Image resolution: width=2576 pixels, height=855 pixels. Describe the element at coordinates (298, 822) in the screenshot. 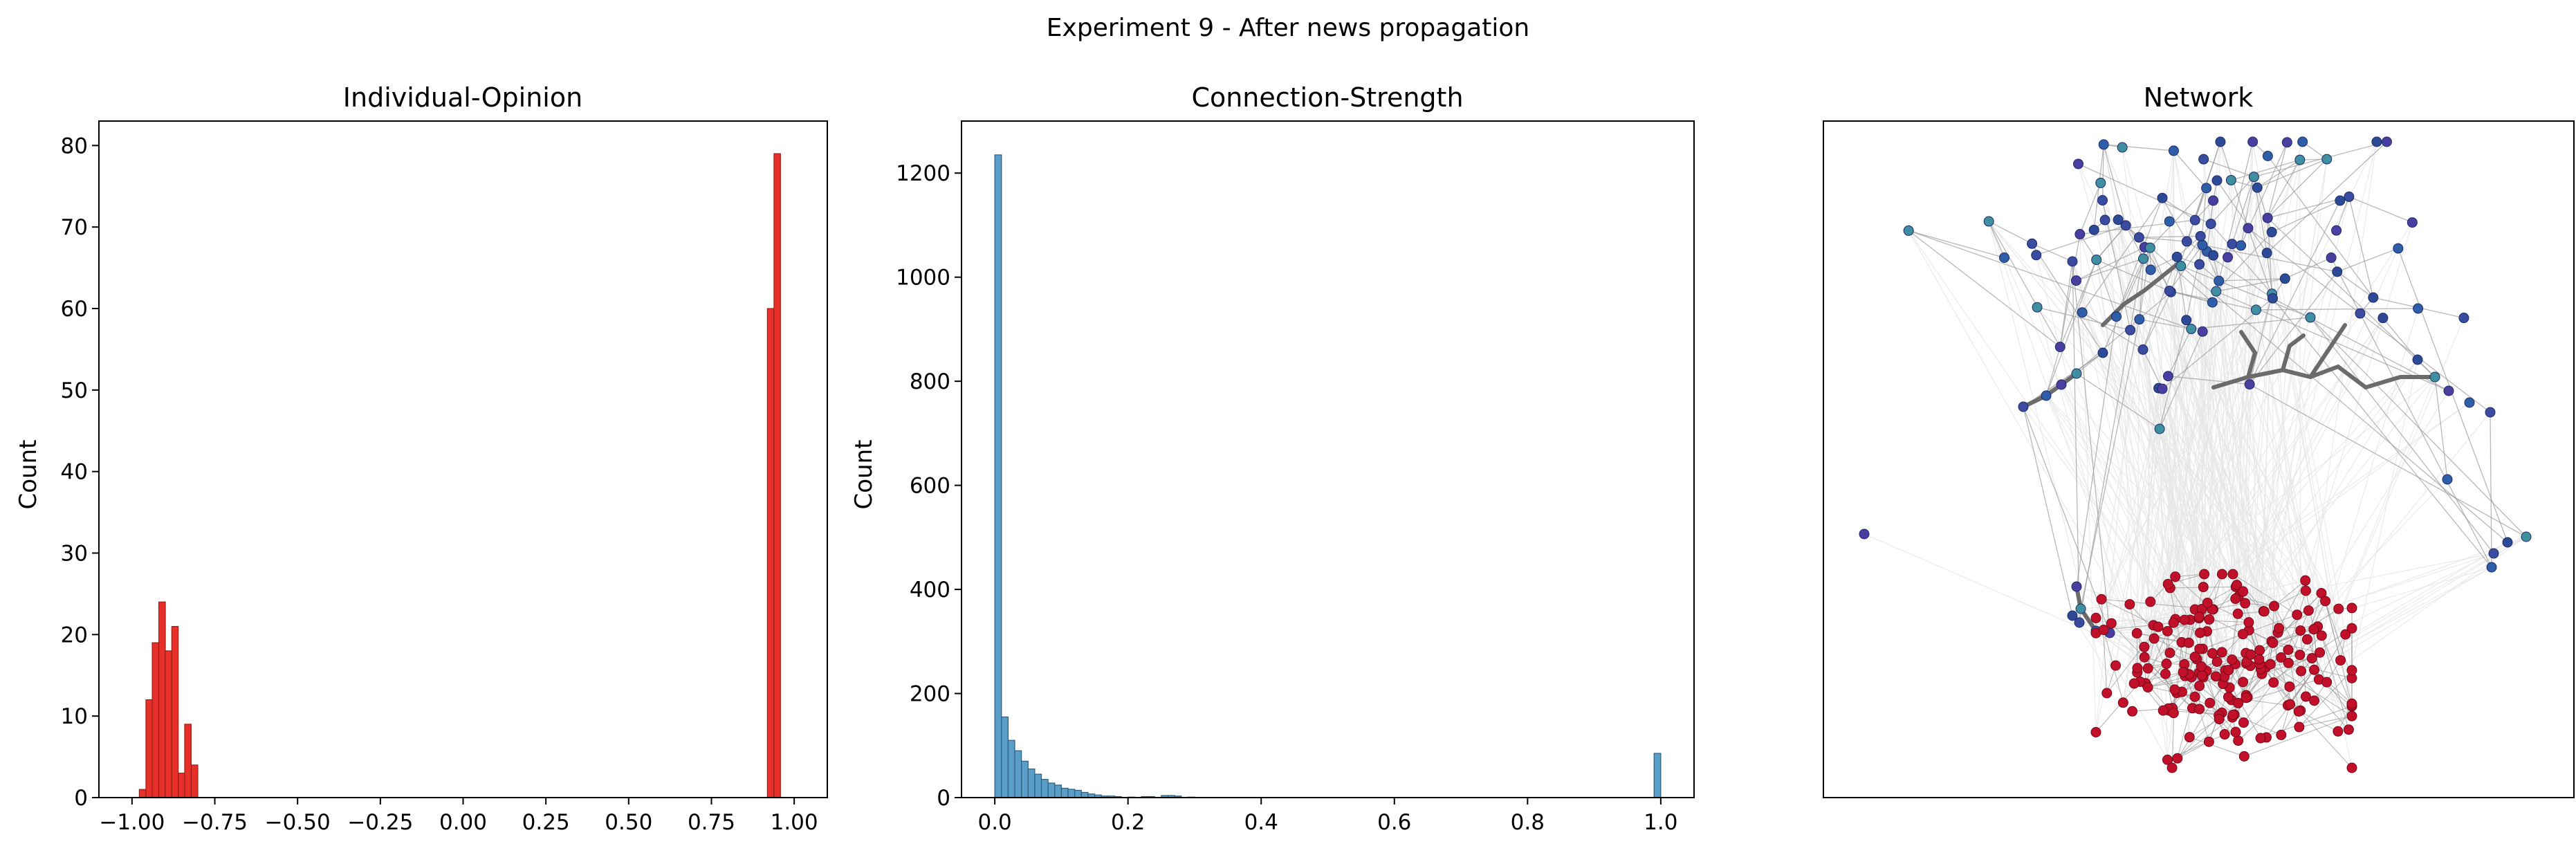

I see `x-tick-label: −0.50` at that location.